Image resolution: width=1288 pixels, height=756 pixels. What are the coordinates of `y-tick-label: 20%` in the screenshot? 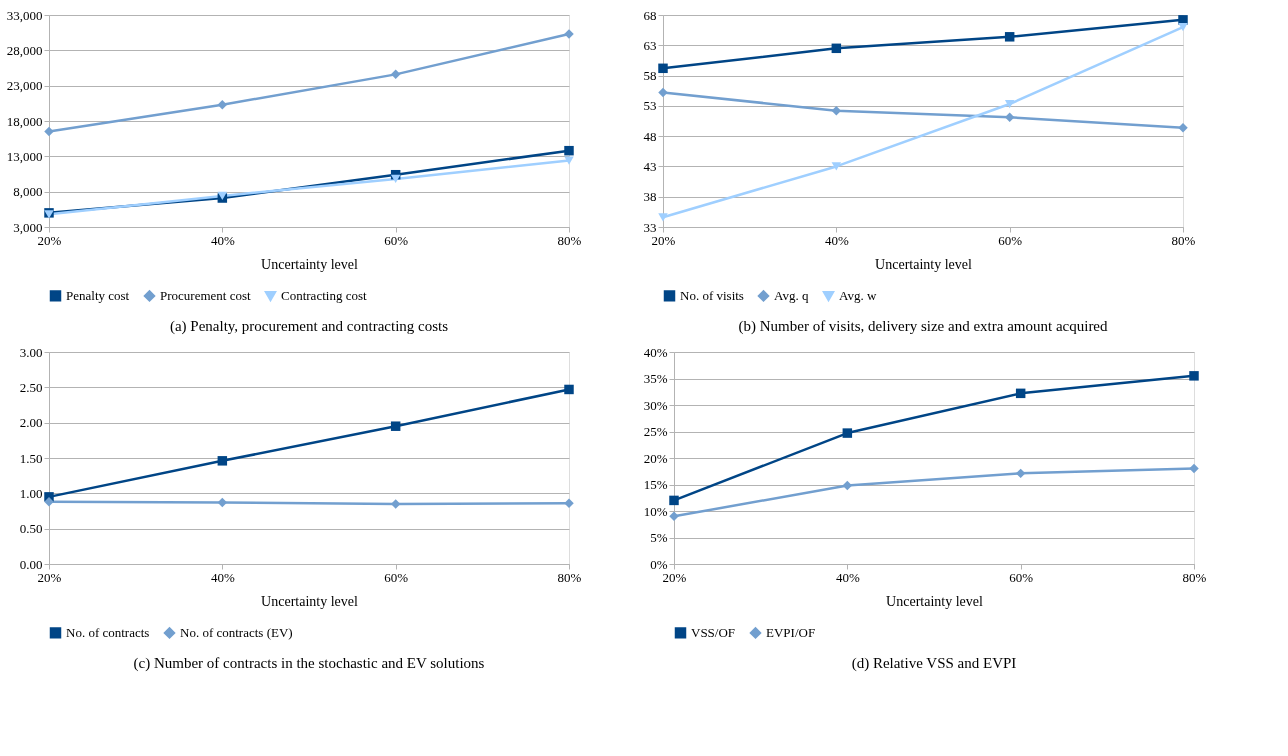 It's located at (655, 458).